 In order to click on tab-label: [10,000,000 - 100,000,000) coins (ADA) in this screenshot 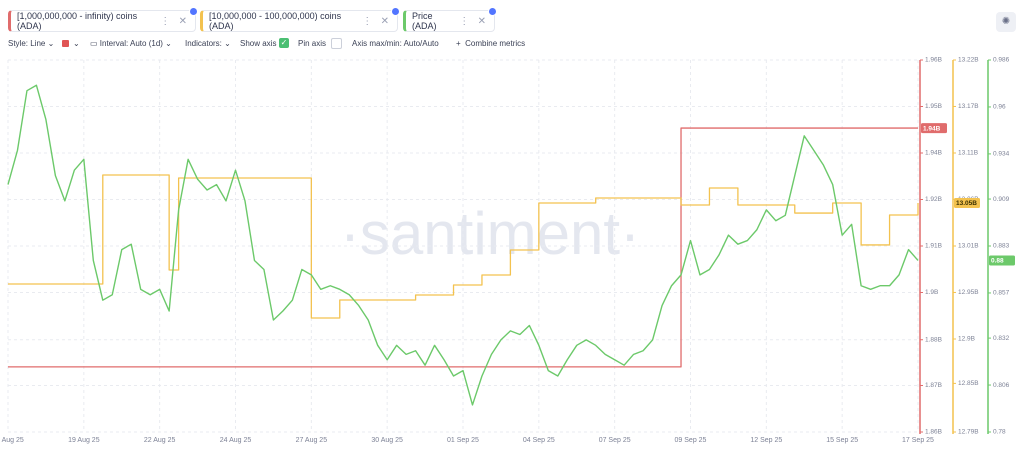, I will do `click(275, 21)`.